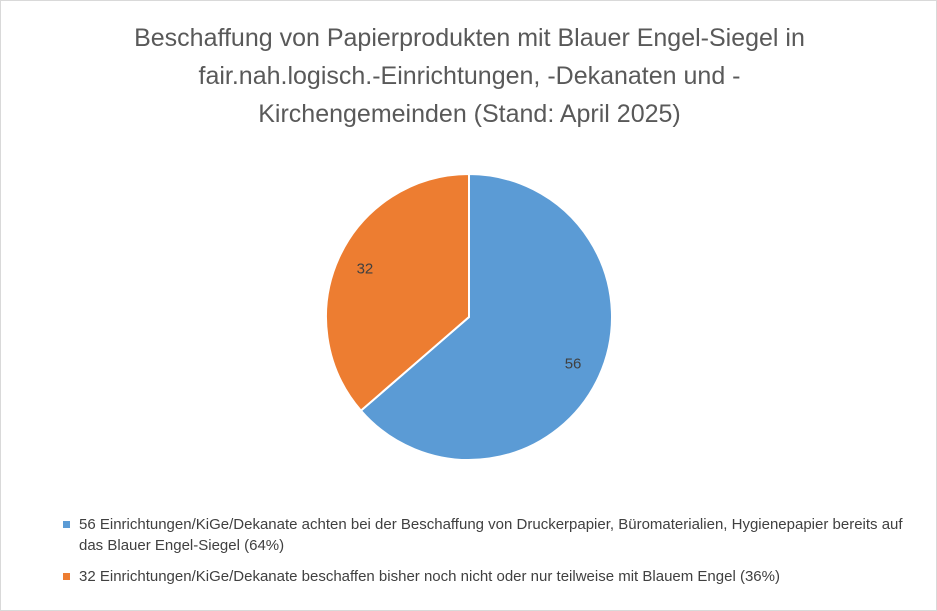 This screenshot has height=611, width=937. I want to click on pie-slice-blue, so click(486, 316).